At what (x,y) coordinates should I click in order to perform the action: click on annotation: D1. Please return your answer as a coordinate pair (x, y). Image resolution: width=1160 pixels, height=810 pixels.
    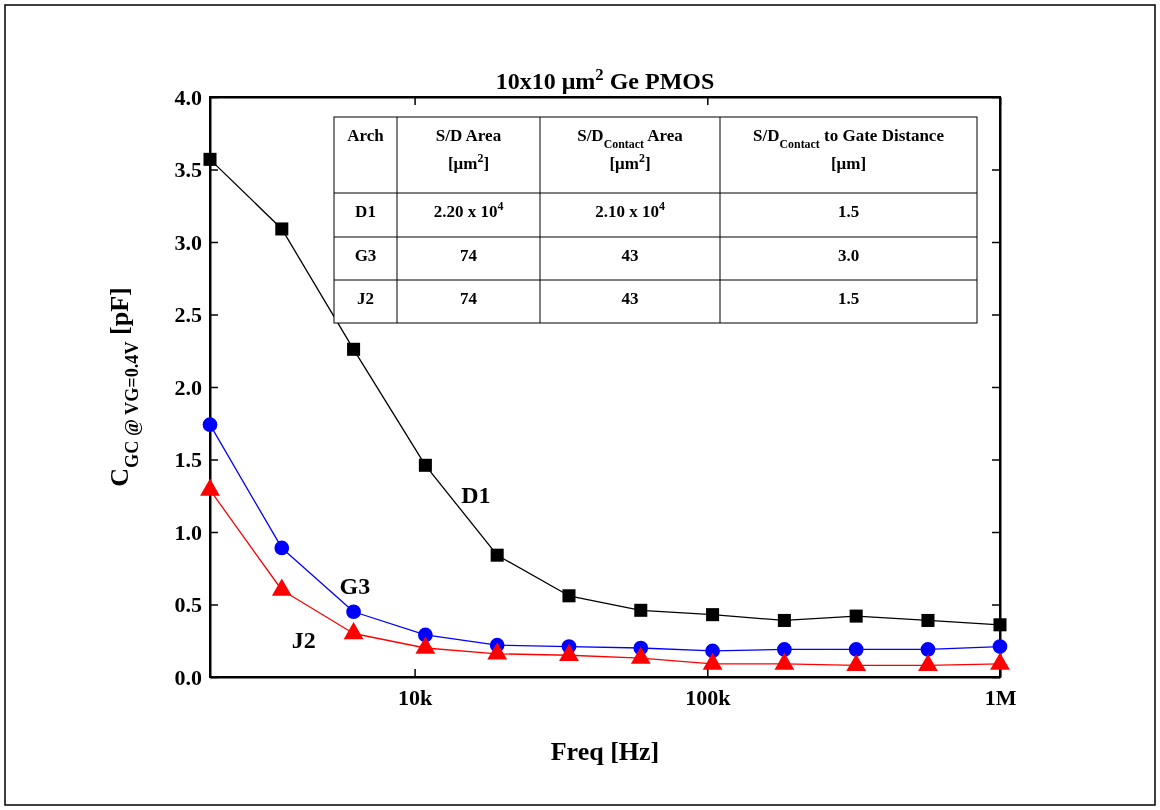
    Looking at the image, I should click on (365, 211).